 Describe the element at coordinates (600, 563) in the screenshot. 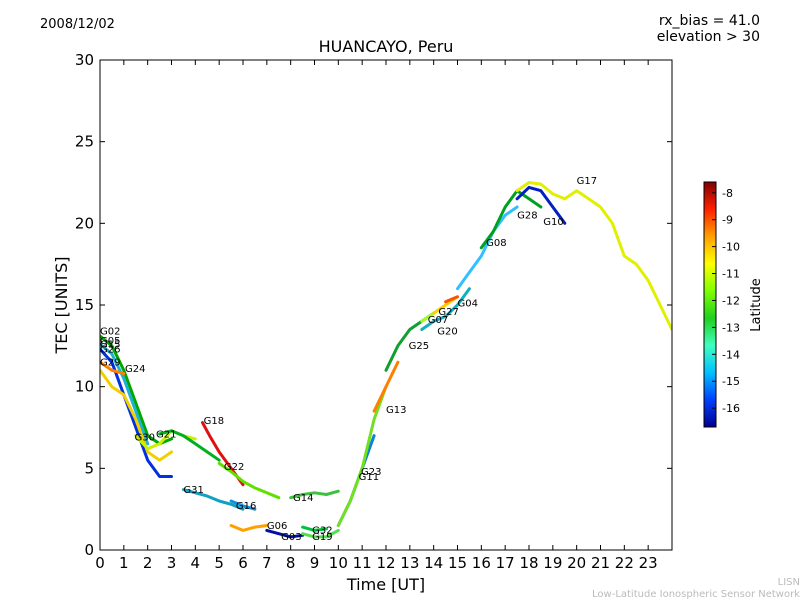

I see `x-tick-label: 21` at that location.